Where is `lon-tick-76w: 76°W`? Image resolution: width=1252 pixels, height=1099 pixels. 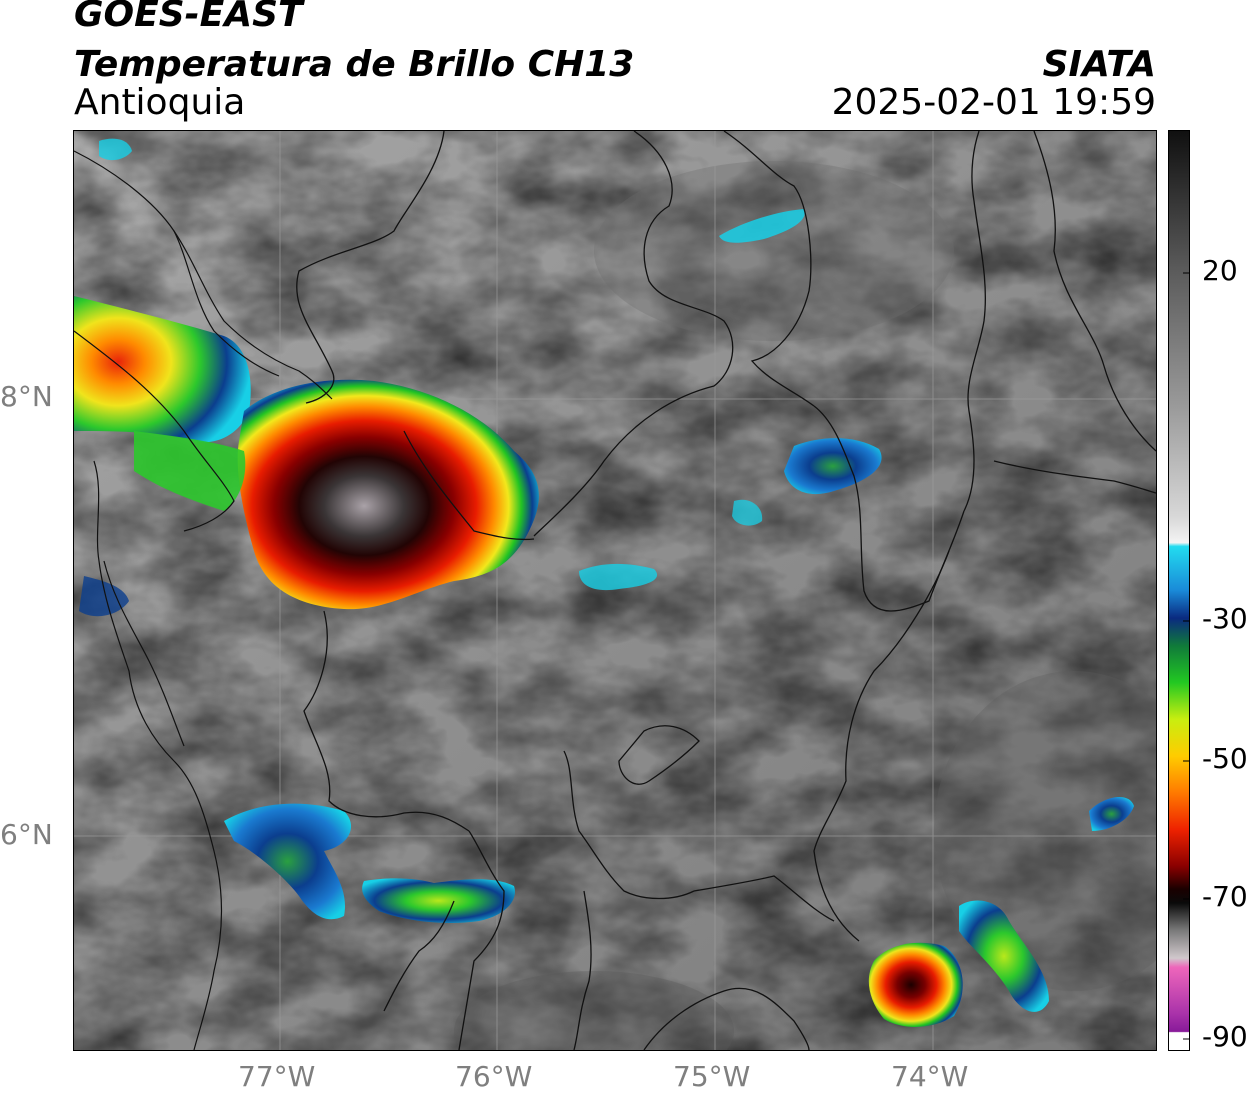
lon-tick-76w: 76°W is located at coordinates (494, 1076).